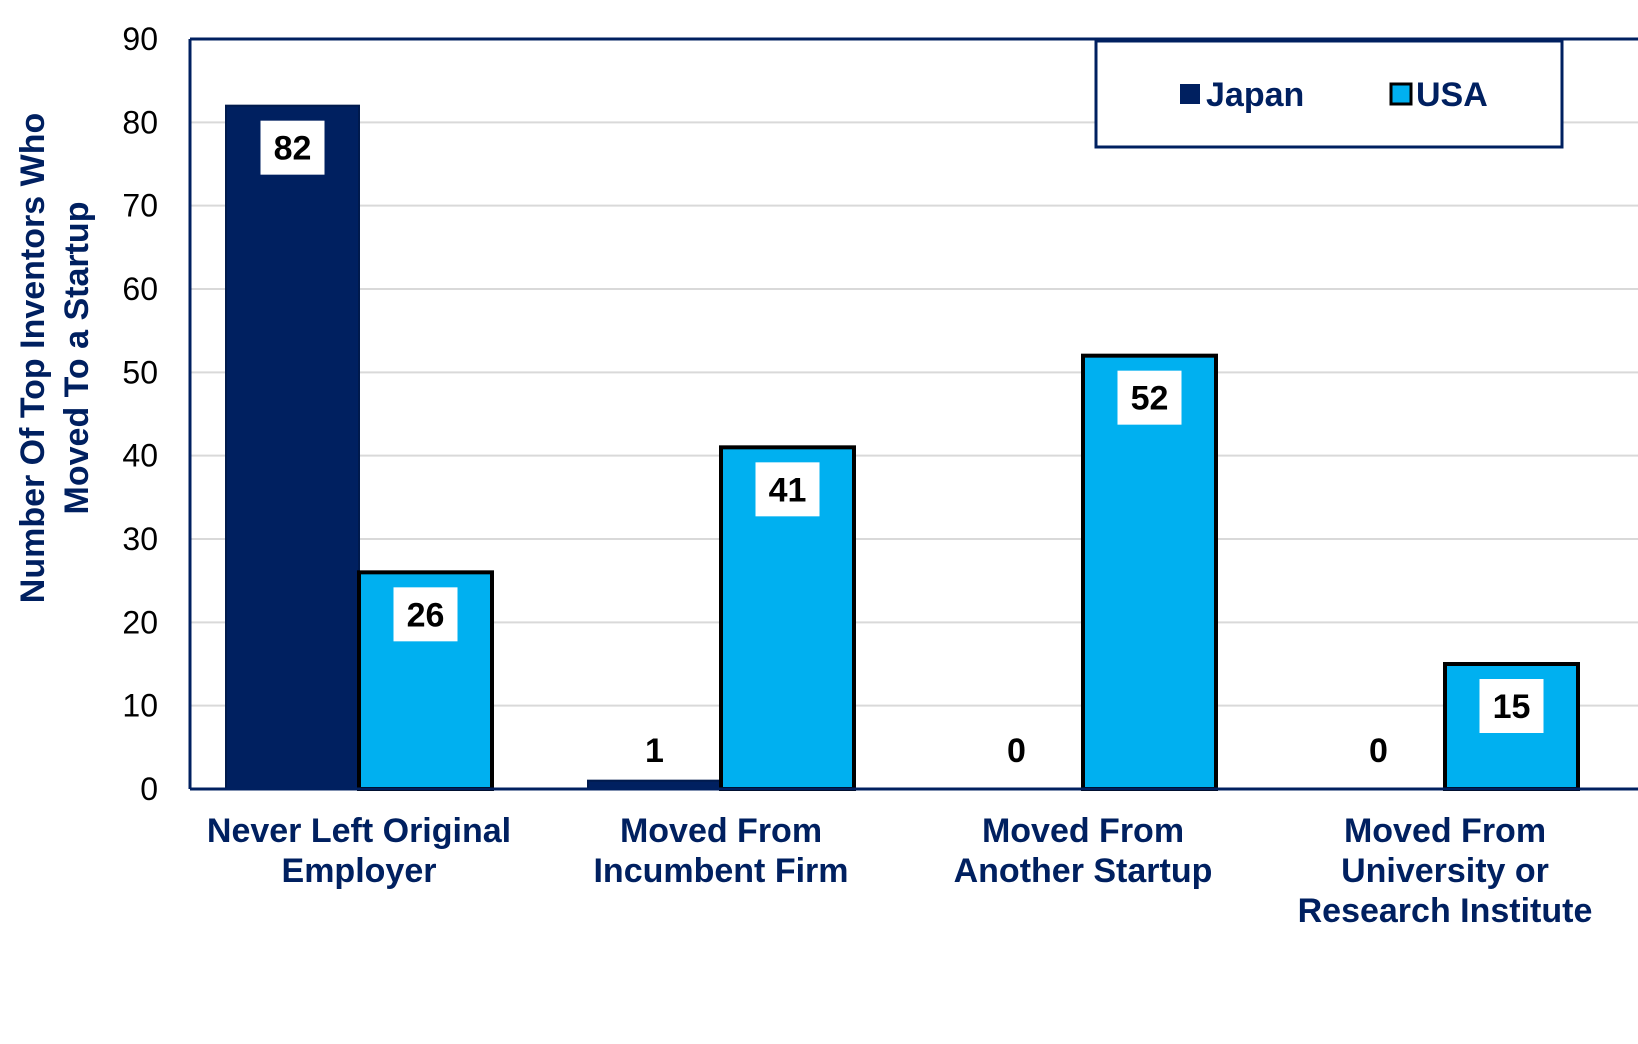  I want to click on data-label-japan-0: 82, so click(293, 149).